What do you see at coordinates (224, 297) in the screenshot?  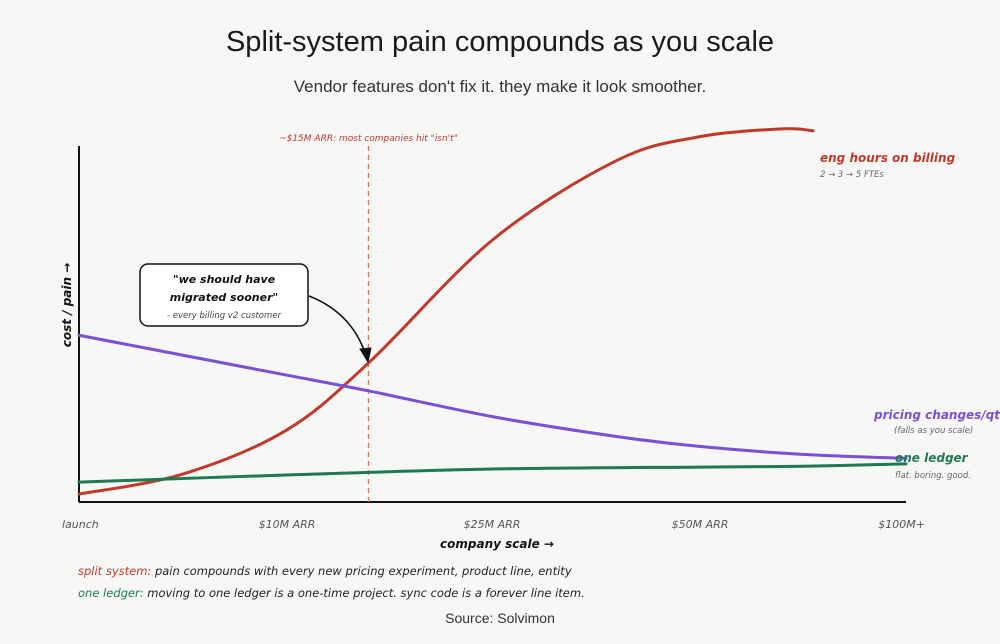 I see `callout-quote-line2: migrated sooner"` at bounding box center [224, 297].